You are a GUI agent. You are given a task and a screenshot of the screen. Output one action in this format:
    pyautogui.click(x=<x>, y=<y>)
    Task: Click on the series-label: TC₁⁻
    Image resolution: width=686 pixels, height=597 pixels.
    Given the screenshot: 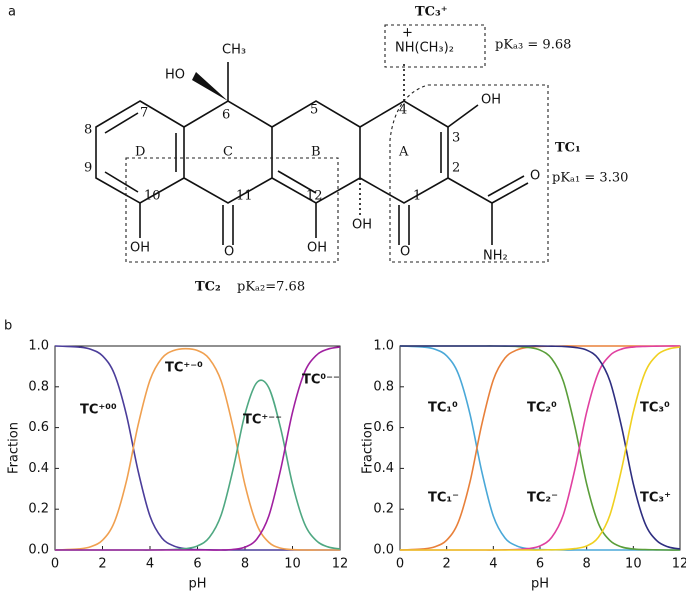 What is the action you would take?
    pyautogui.click(x=443, y=498)
    